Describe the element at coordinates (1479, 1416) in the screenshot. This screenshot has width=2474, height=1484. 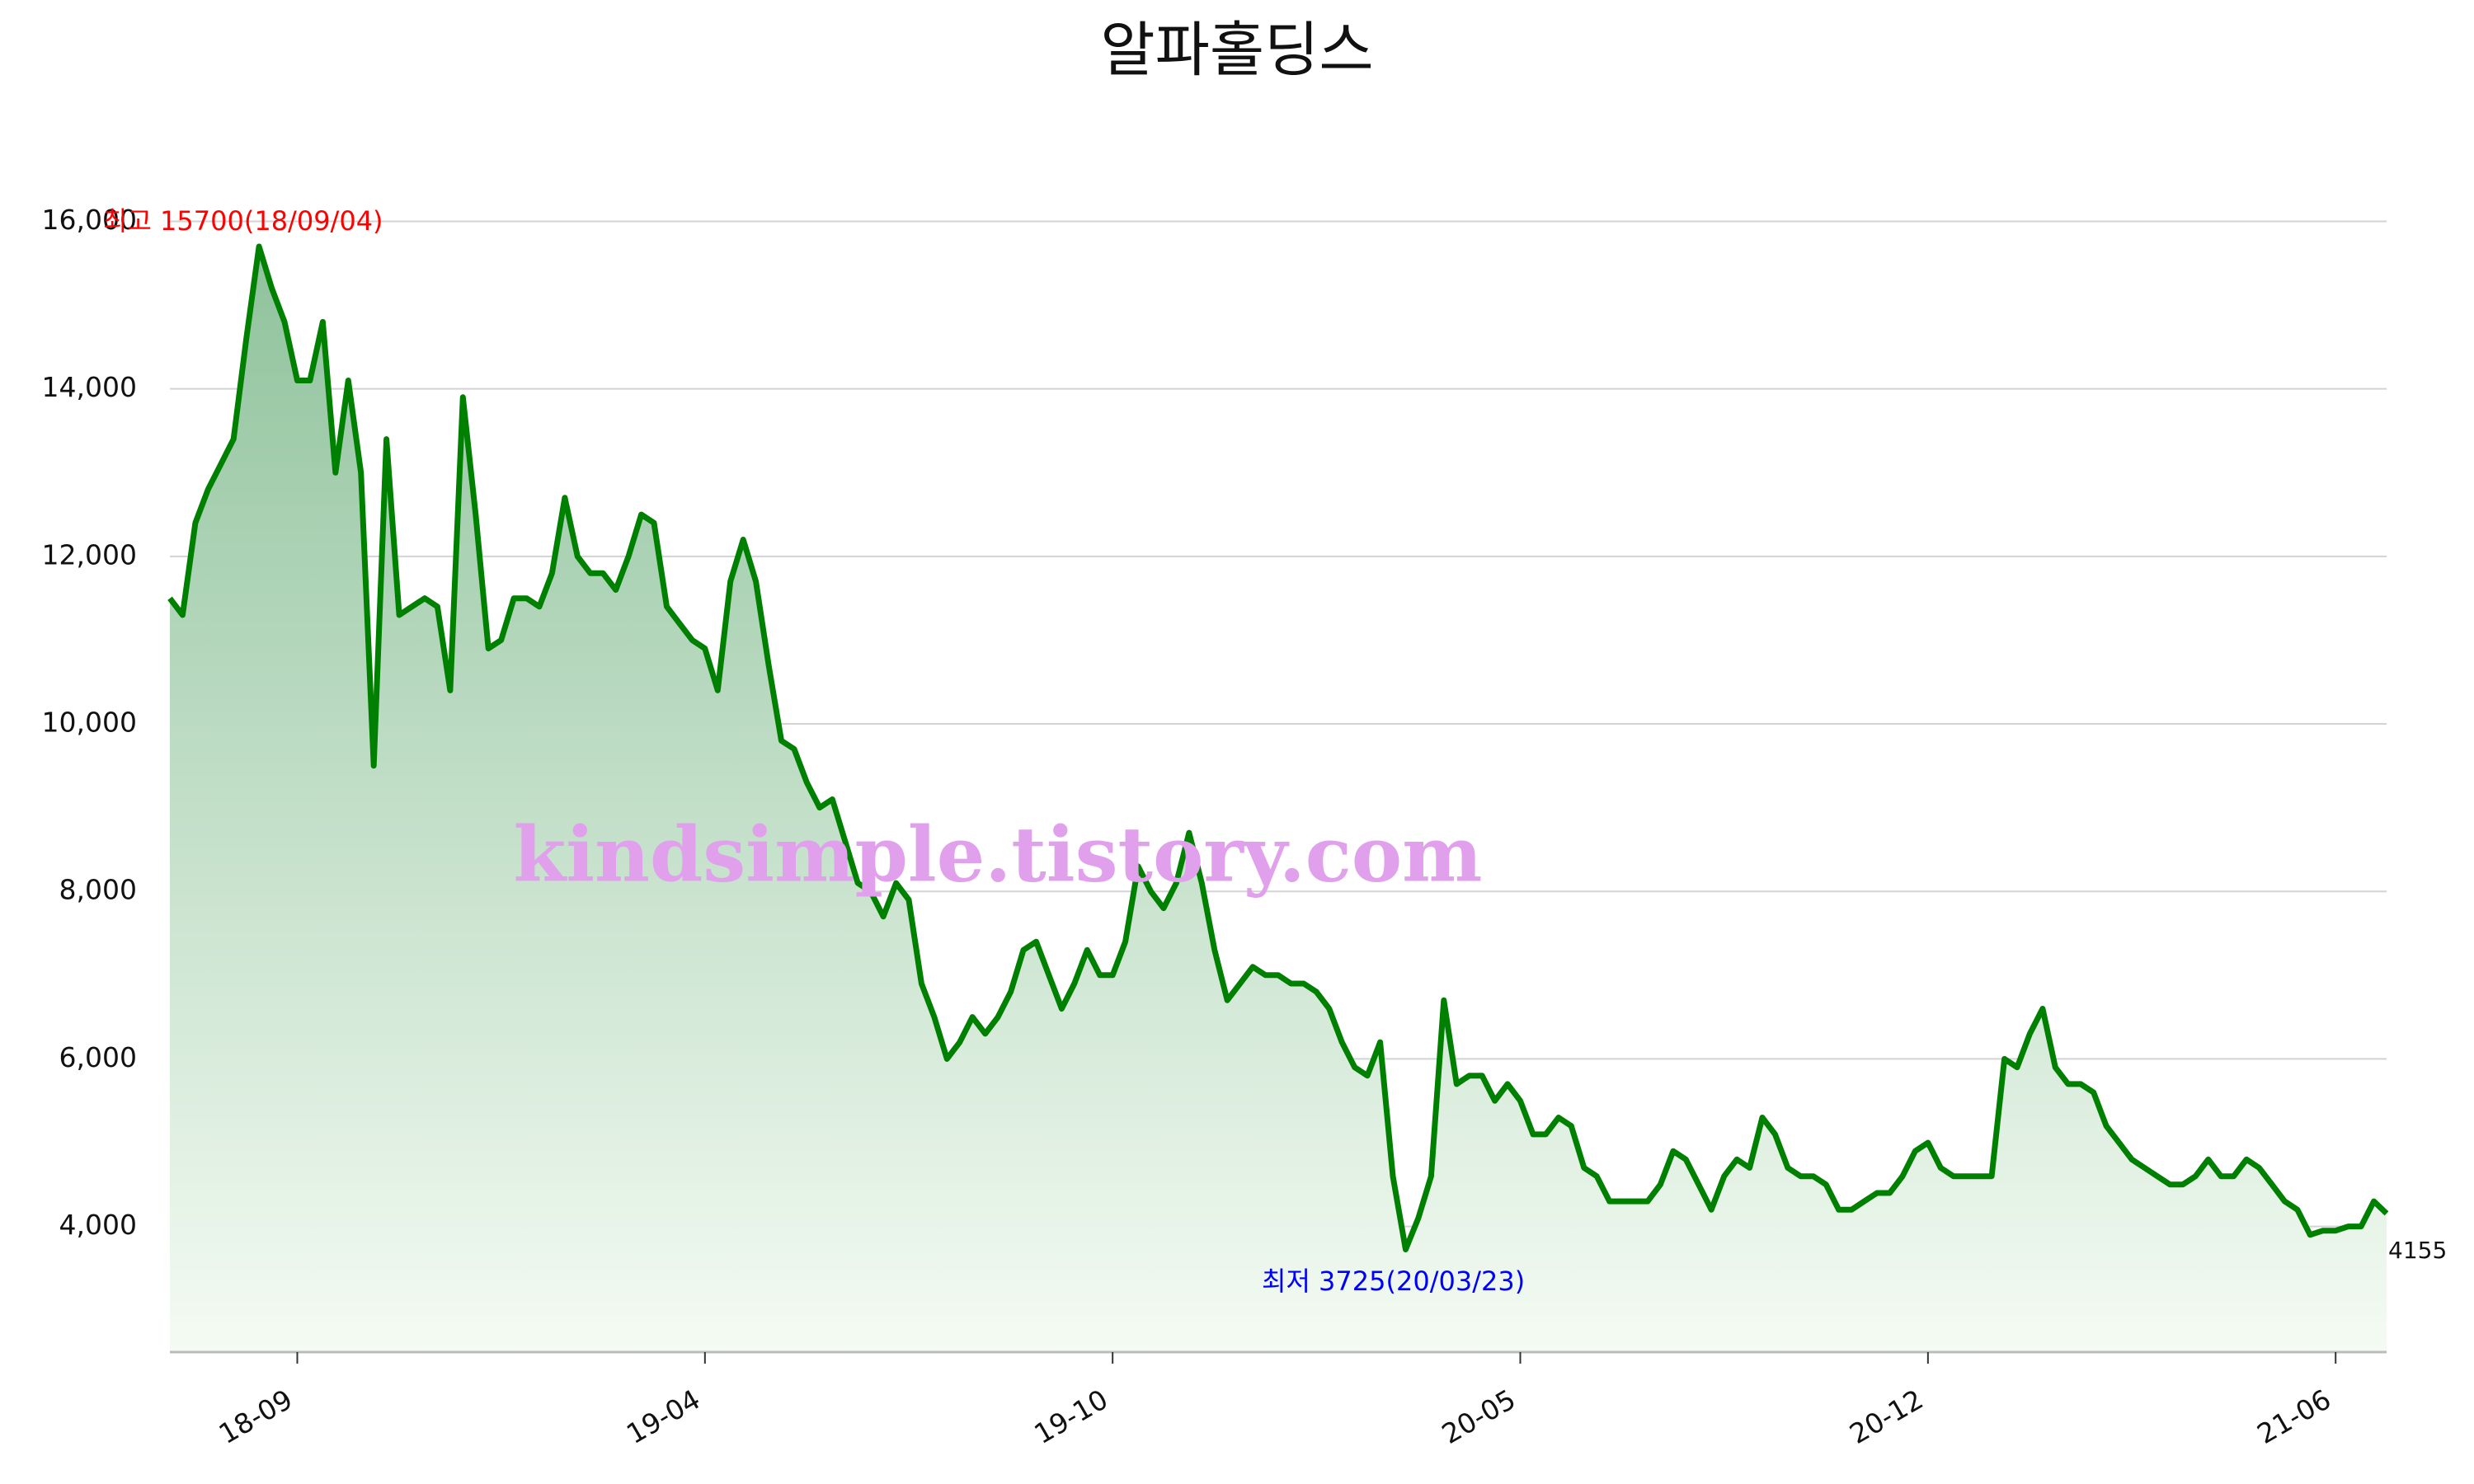
I see `x-tick-label: 20-05` at that location.